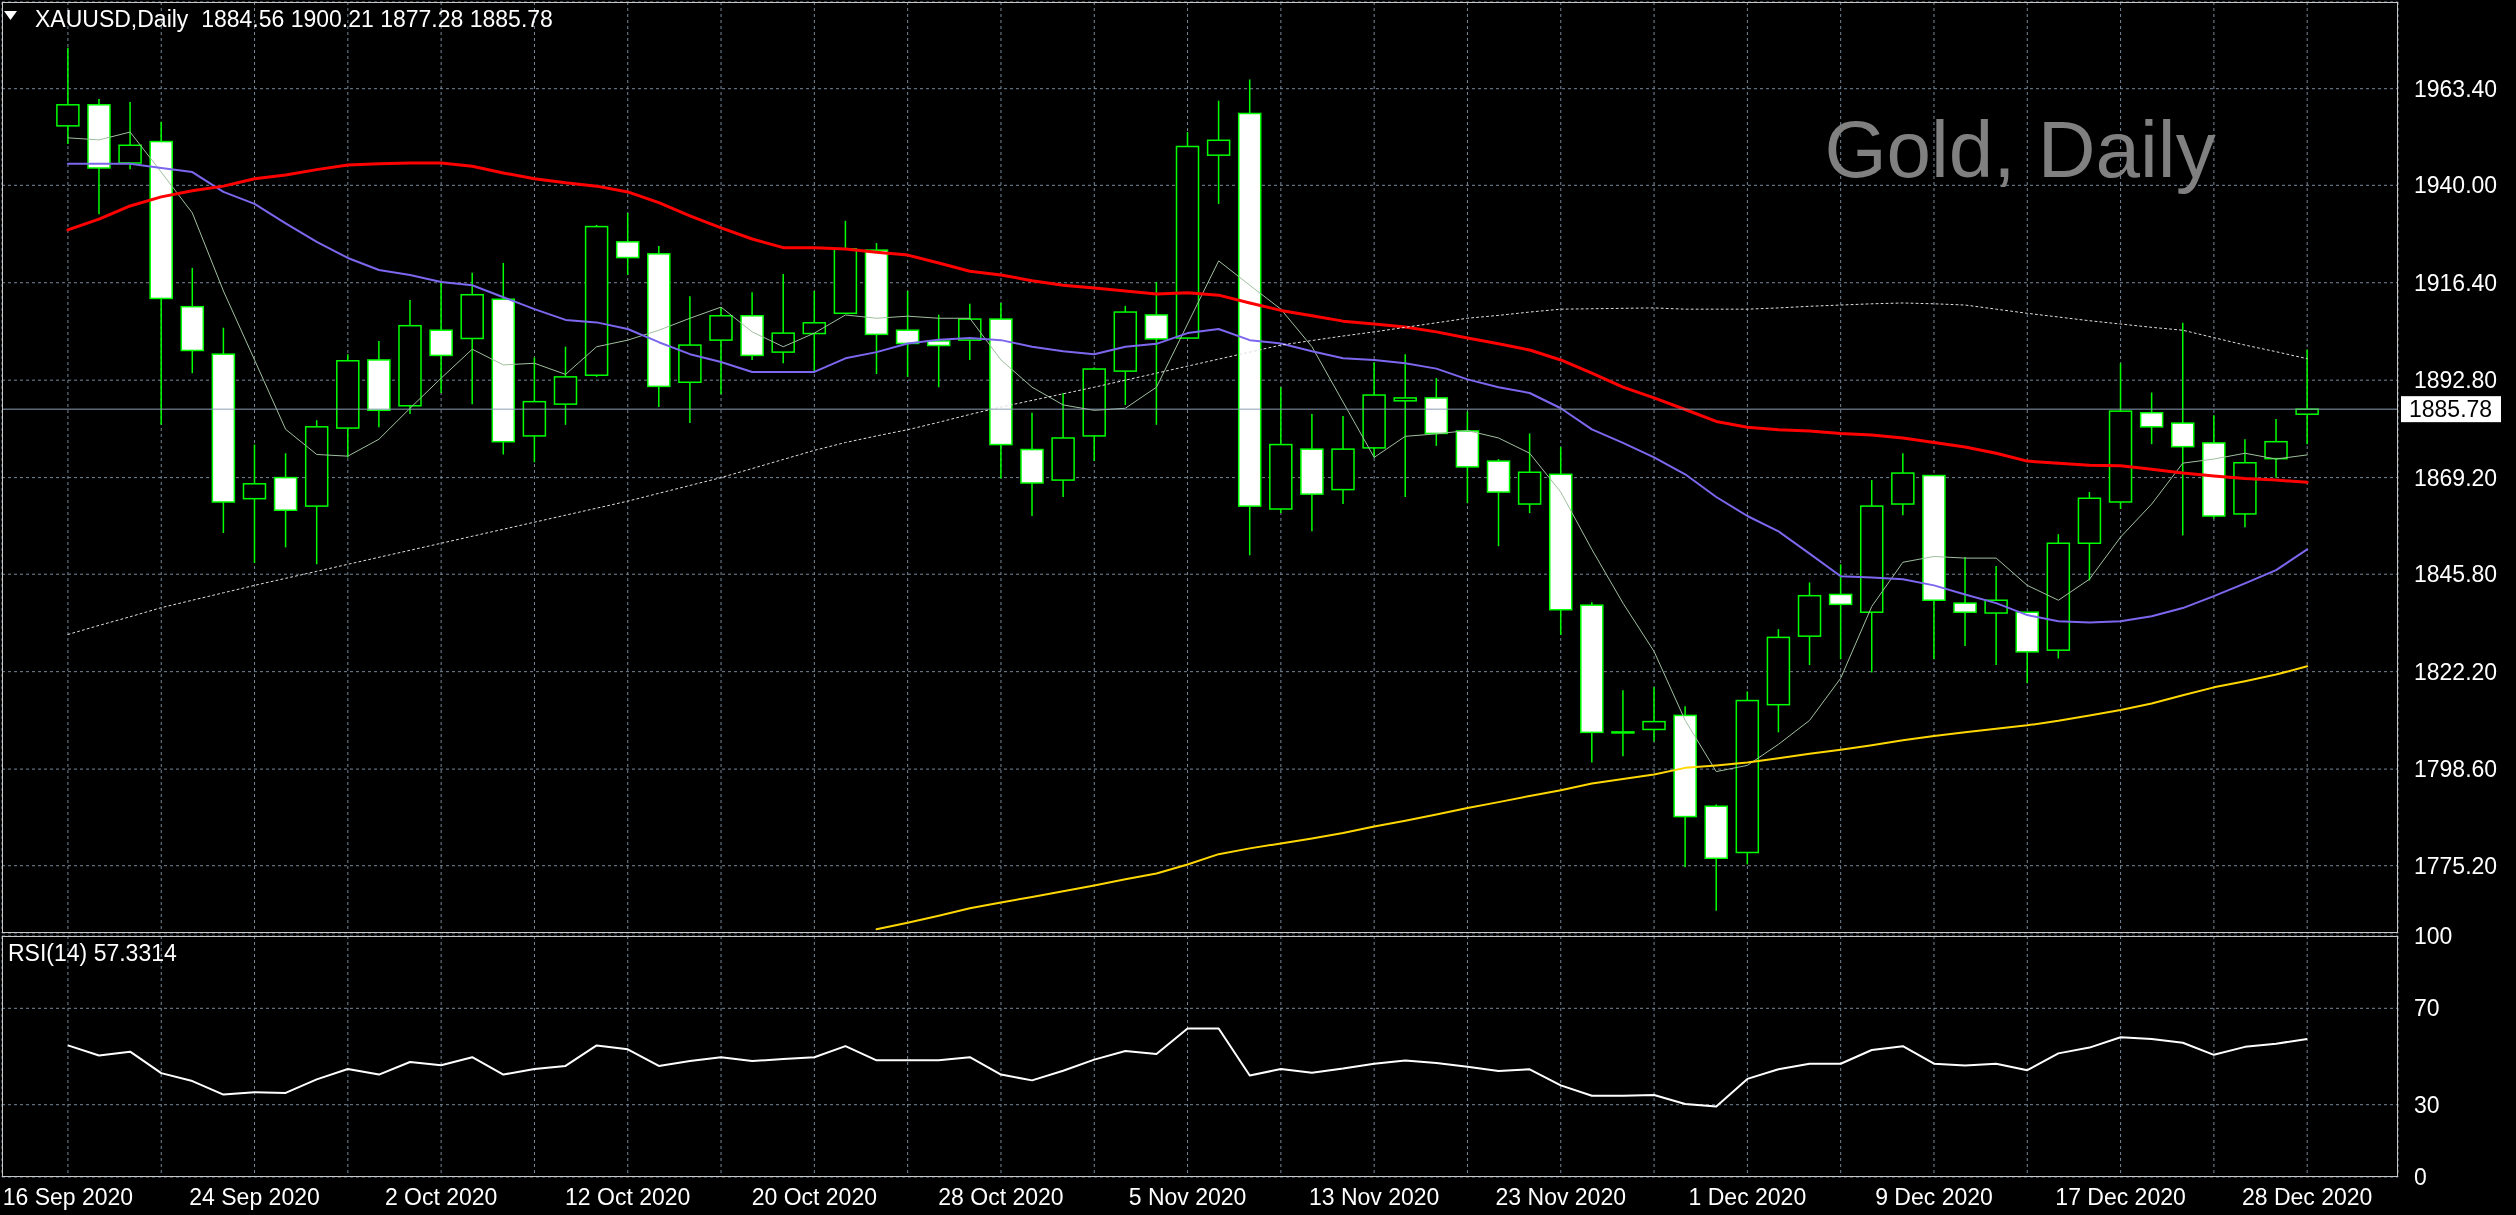 The width and height of the screenshot is (2516, 1215). Describe the element at coordinates (254, 1197) in the screenshot. I see `x-tick-label: 24 Sep 2020` at that location.